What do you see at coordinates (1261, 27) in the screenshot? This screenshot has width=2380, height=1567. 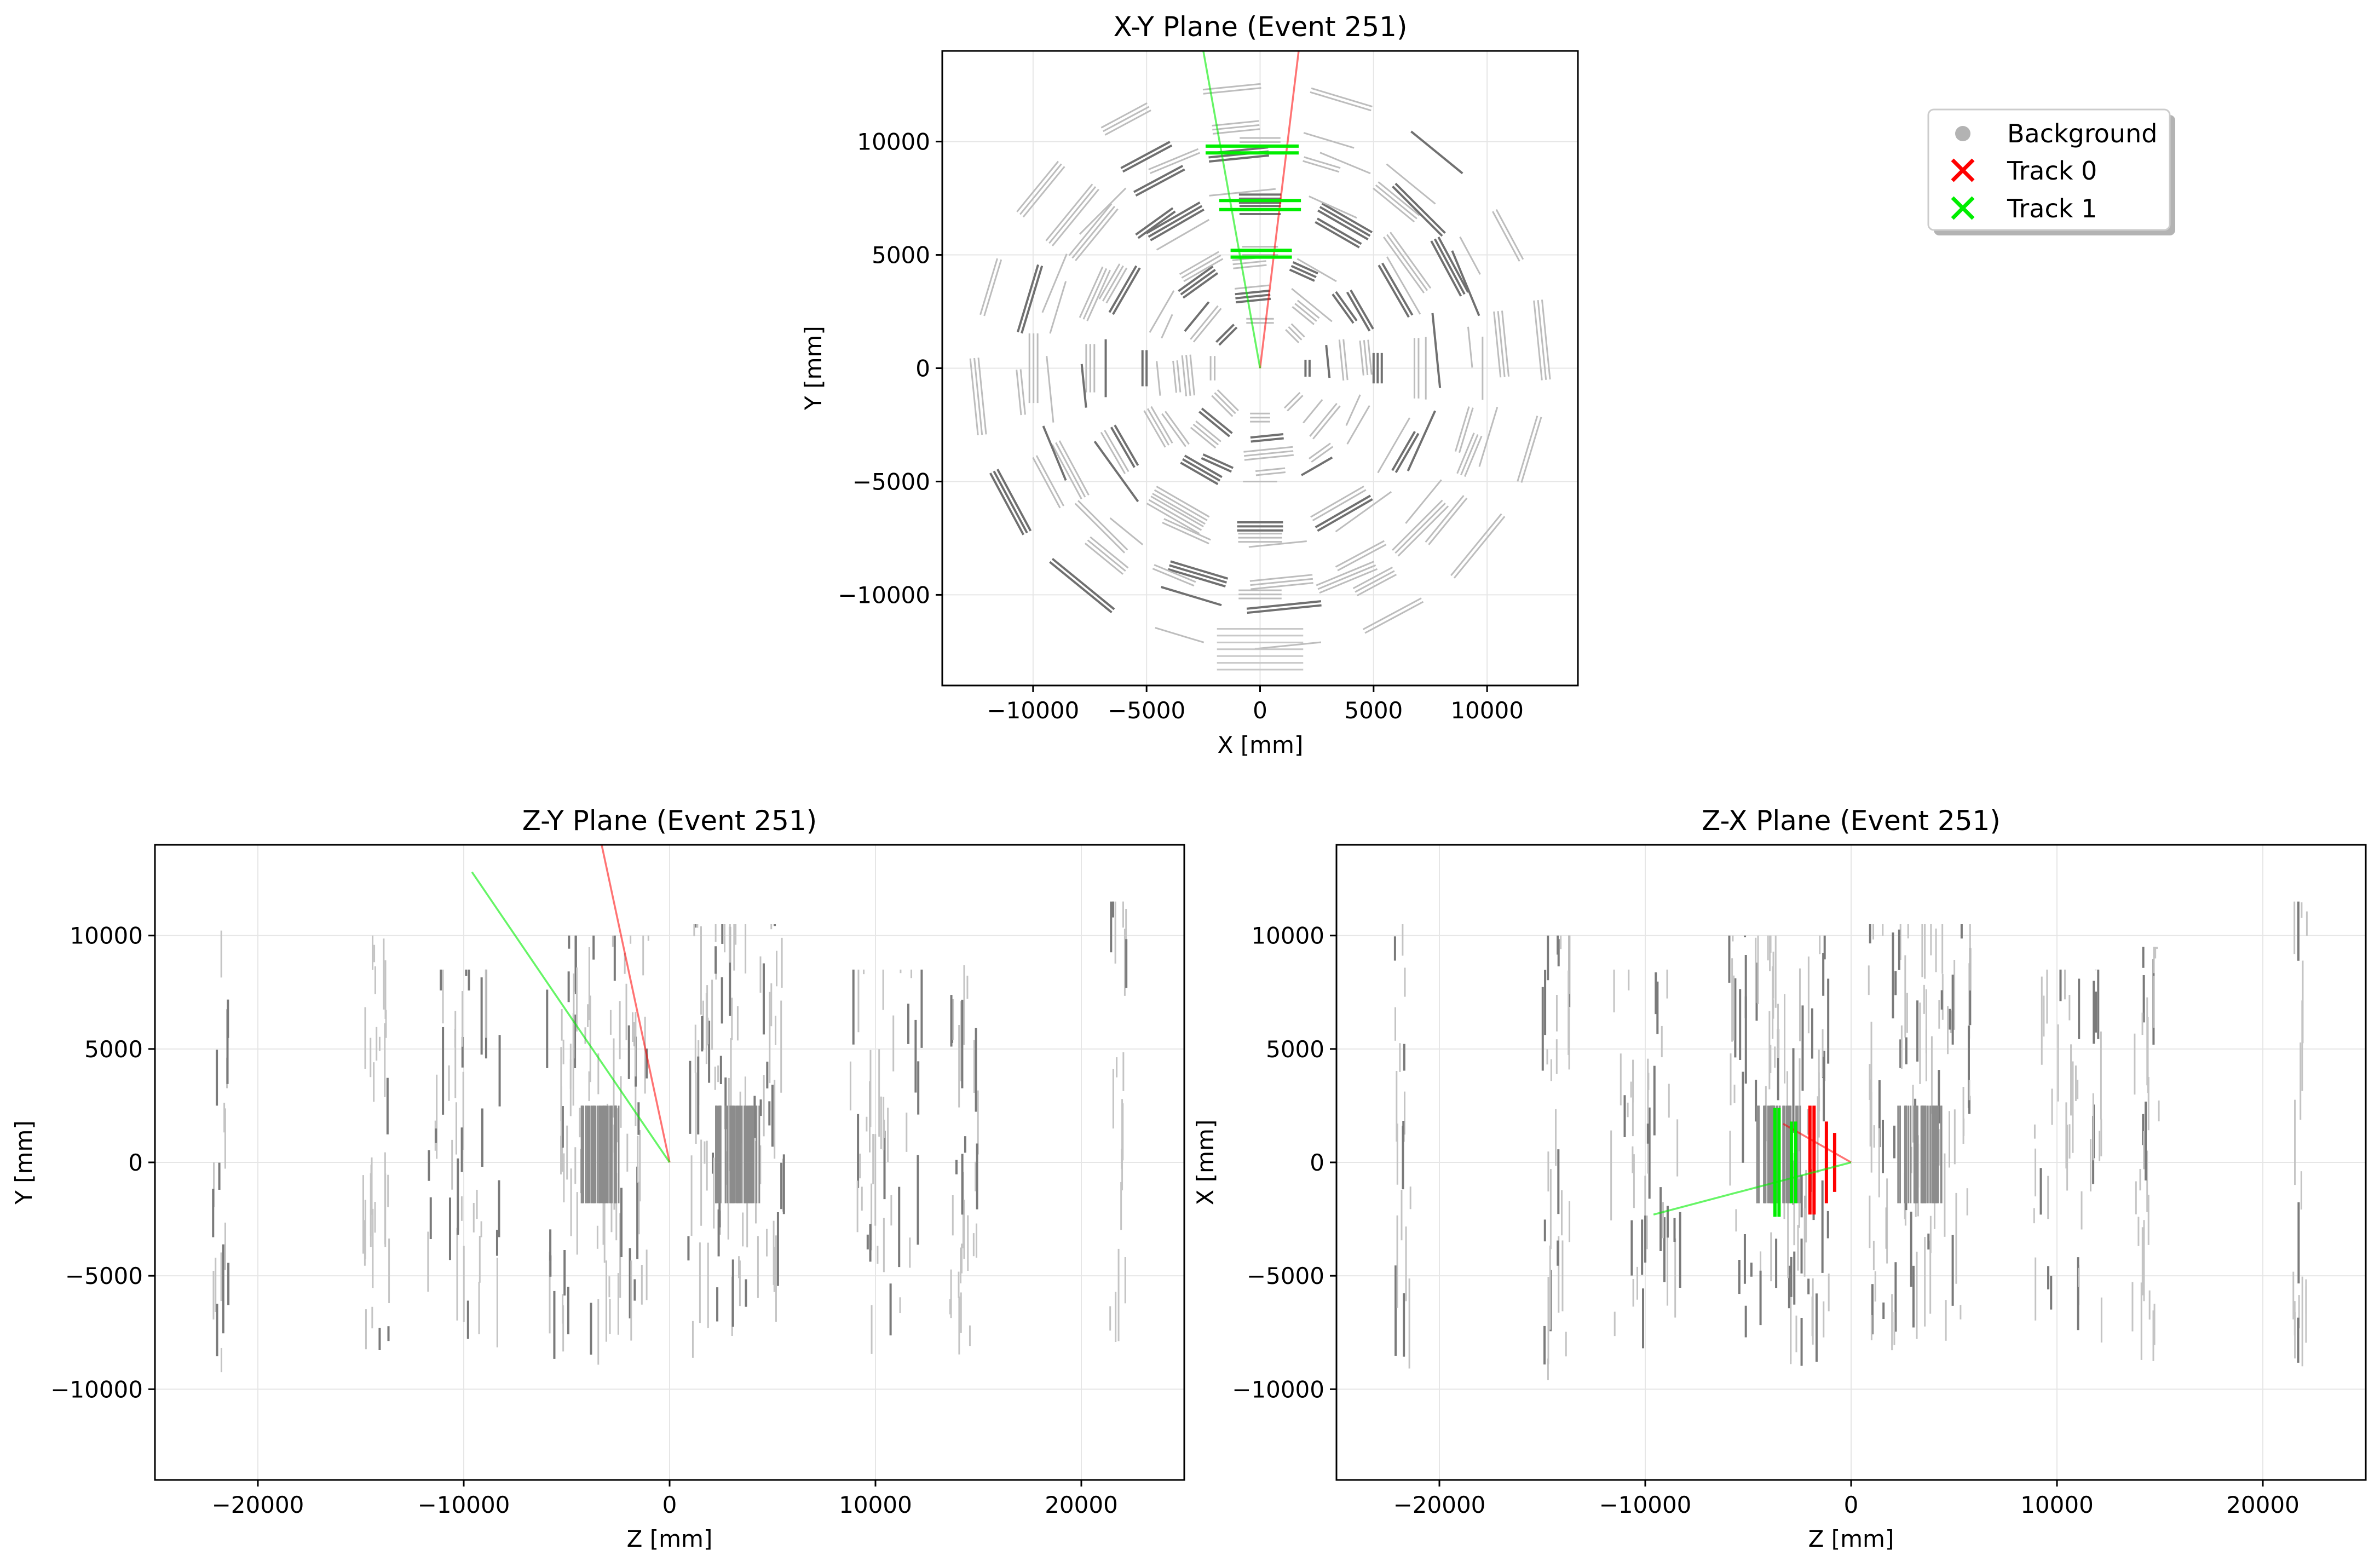 I see `xy-title: X-Y Plane (Event 251)` at bounding box center [1261, 27].